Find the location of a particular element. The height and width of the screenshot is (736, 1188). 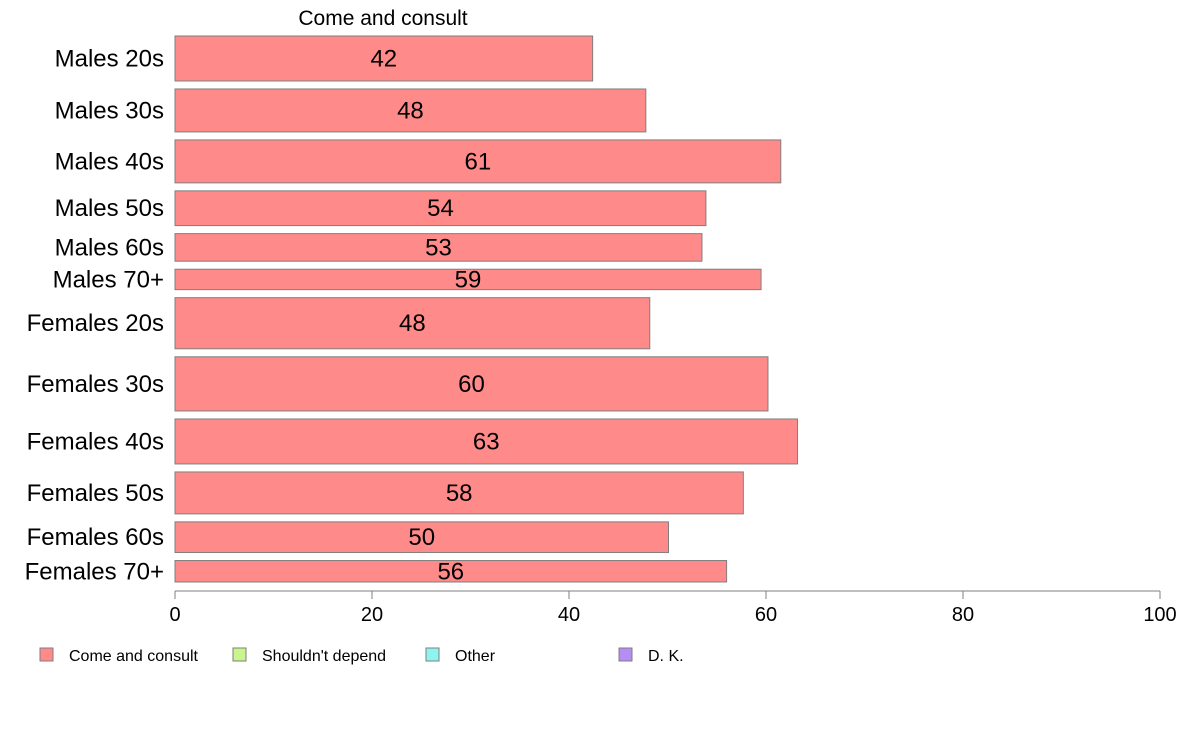

data-label: 56 is located at coordinates (450, 571).